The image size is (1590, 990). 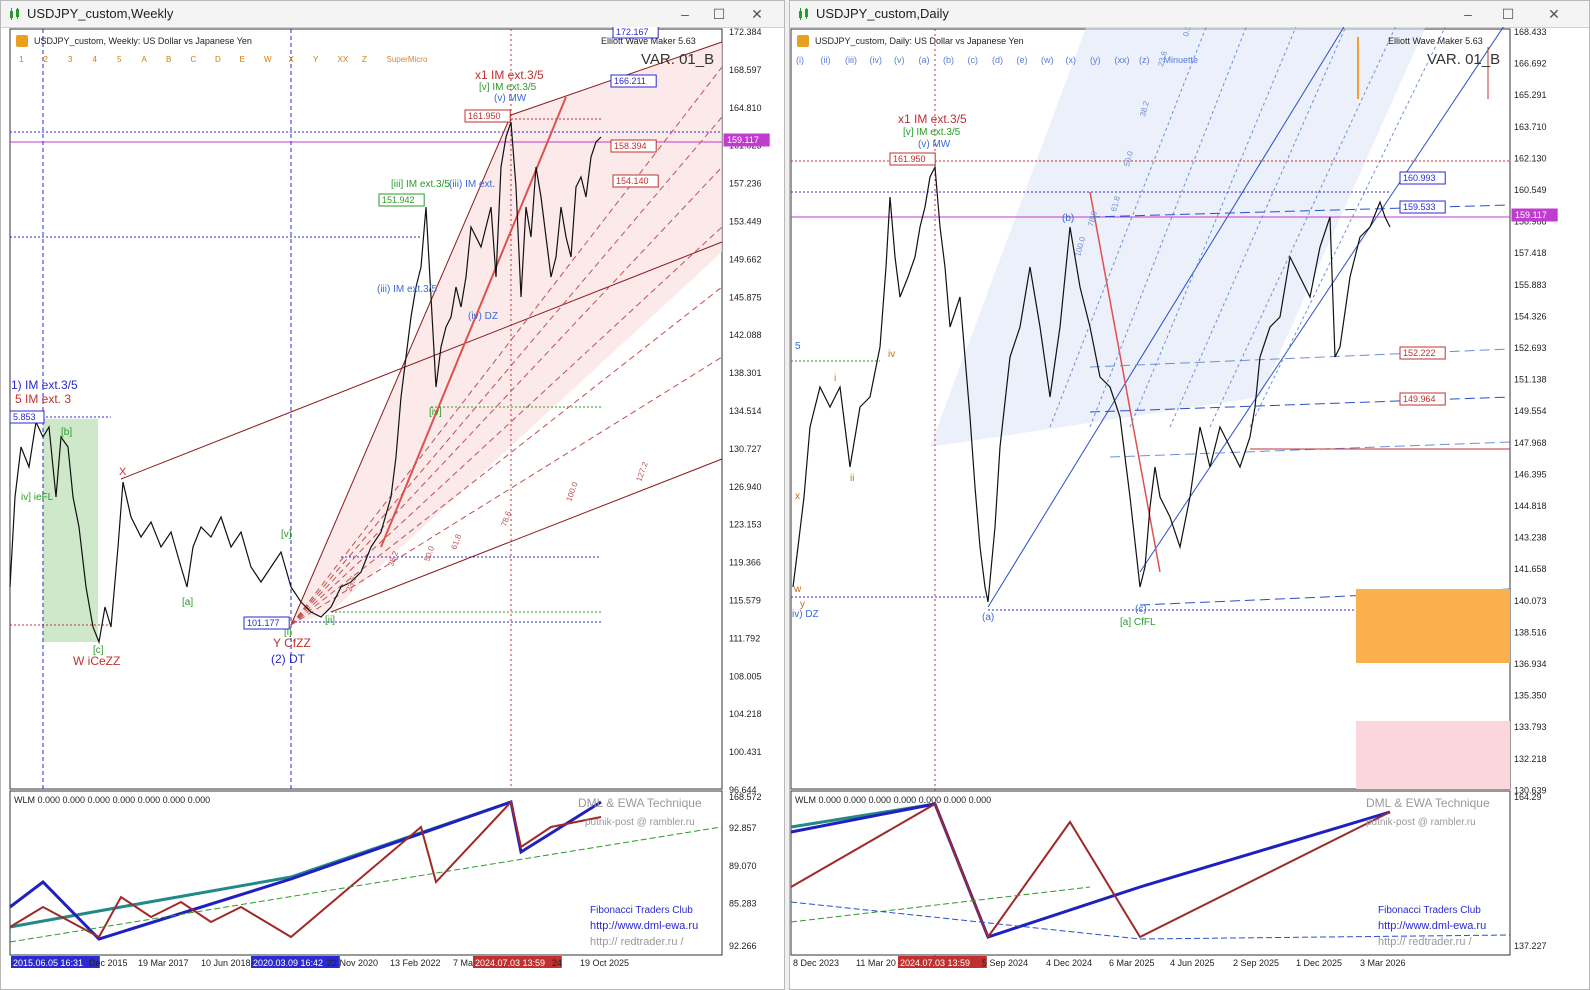 What do you see at coordinates (932, 132) in the screenshot?
I see `wave-label: [v] IM ext.3/5` at bounding box center [932, 132].